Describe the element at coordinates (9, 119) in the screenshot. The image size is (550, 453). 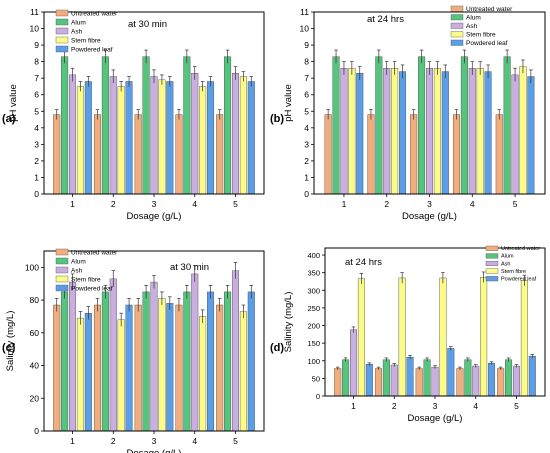
I see `panel-label: (a)` at that location.